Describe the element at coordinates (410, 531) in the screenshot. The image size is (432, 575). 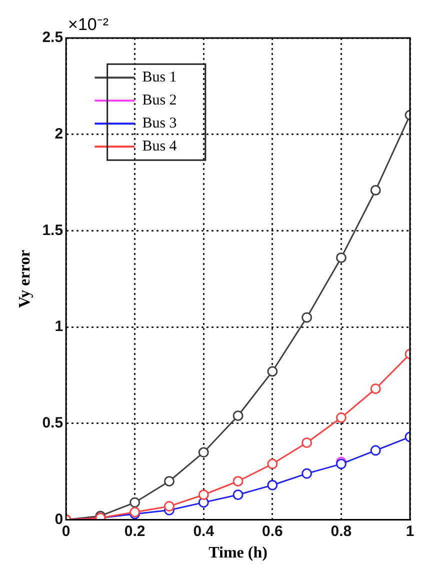
I see `x-tick-label: 1` at that location.